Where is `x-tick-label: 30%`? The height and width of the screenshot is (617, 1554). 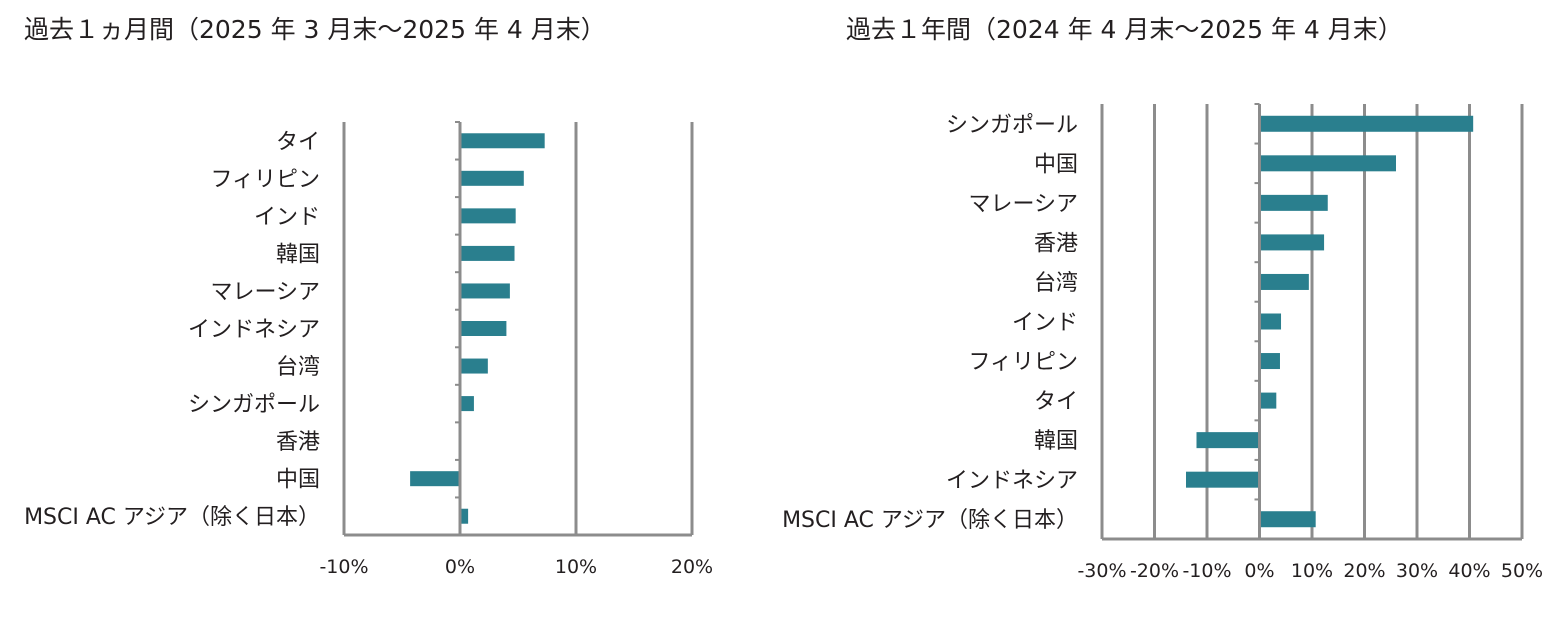
x-tick-label: 30% is located at coordinates (1417, 571).